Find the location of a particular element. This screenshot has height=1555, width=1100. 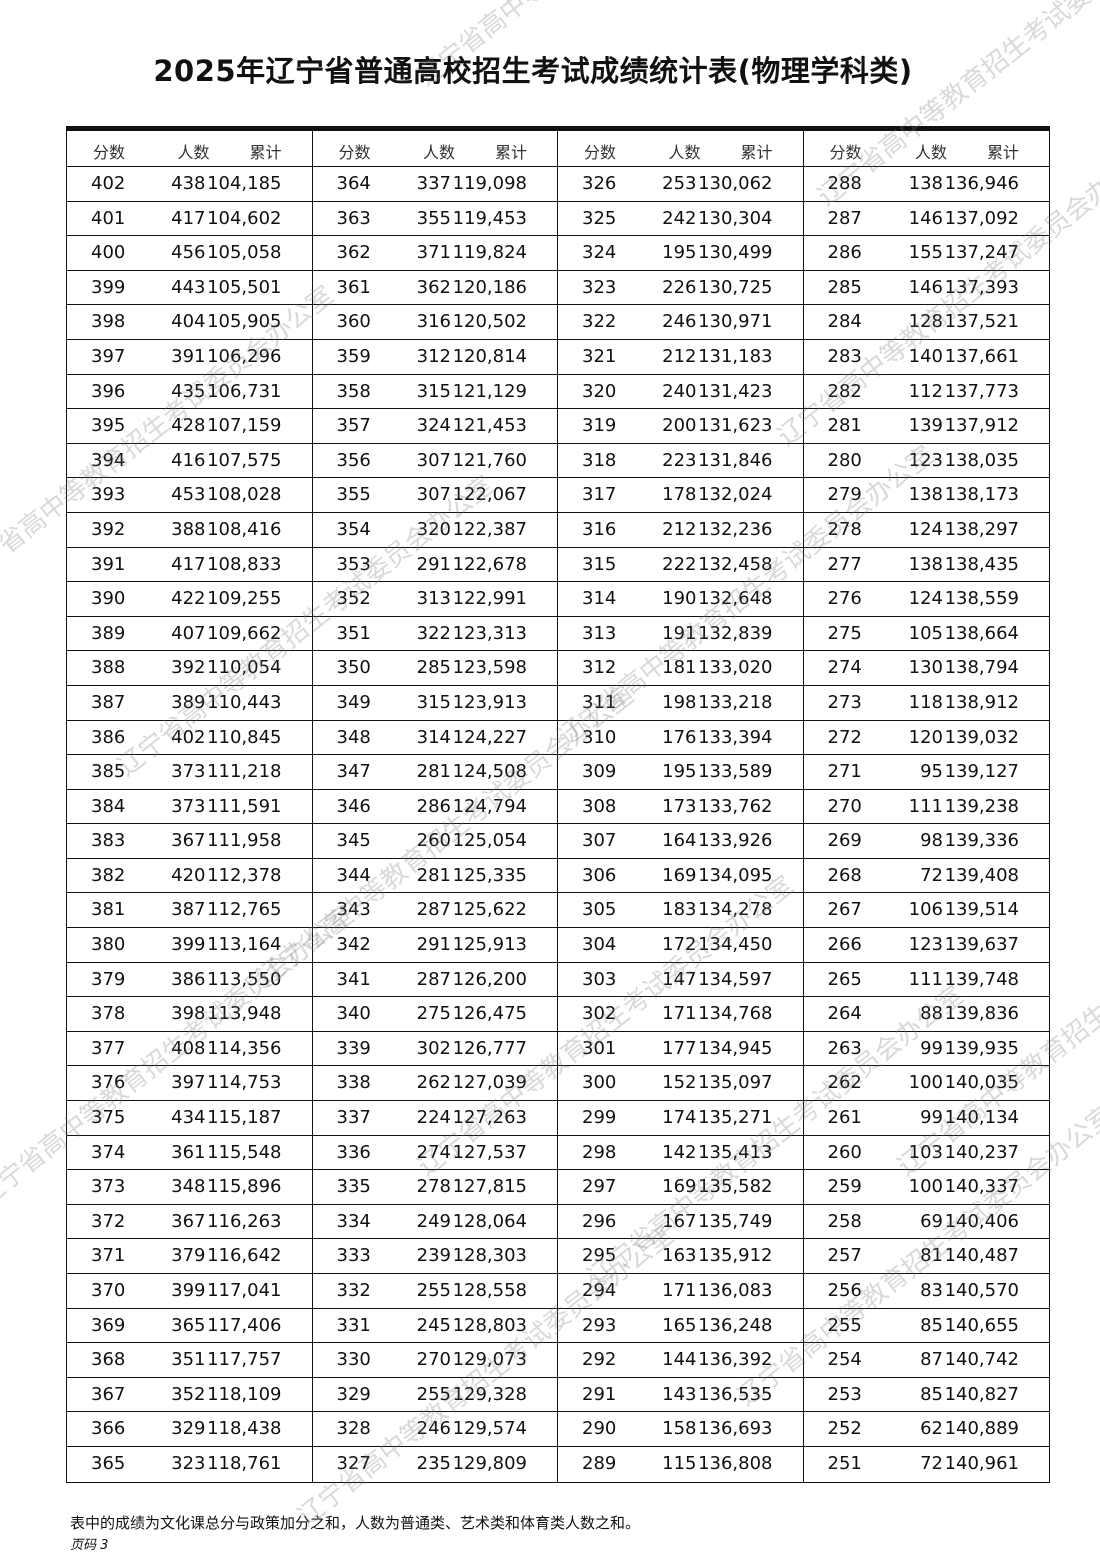

score-cell: 268 is located at coordinates (844, 875).